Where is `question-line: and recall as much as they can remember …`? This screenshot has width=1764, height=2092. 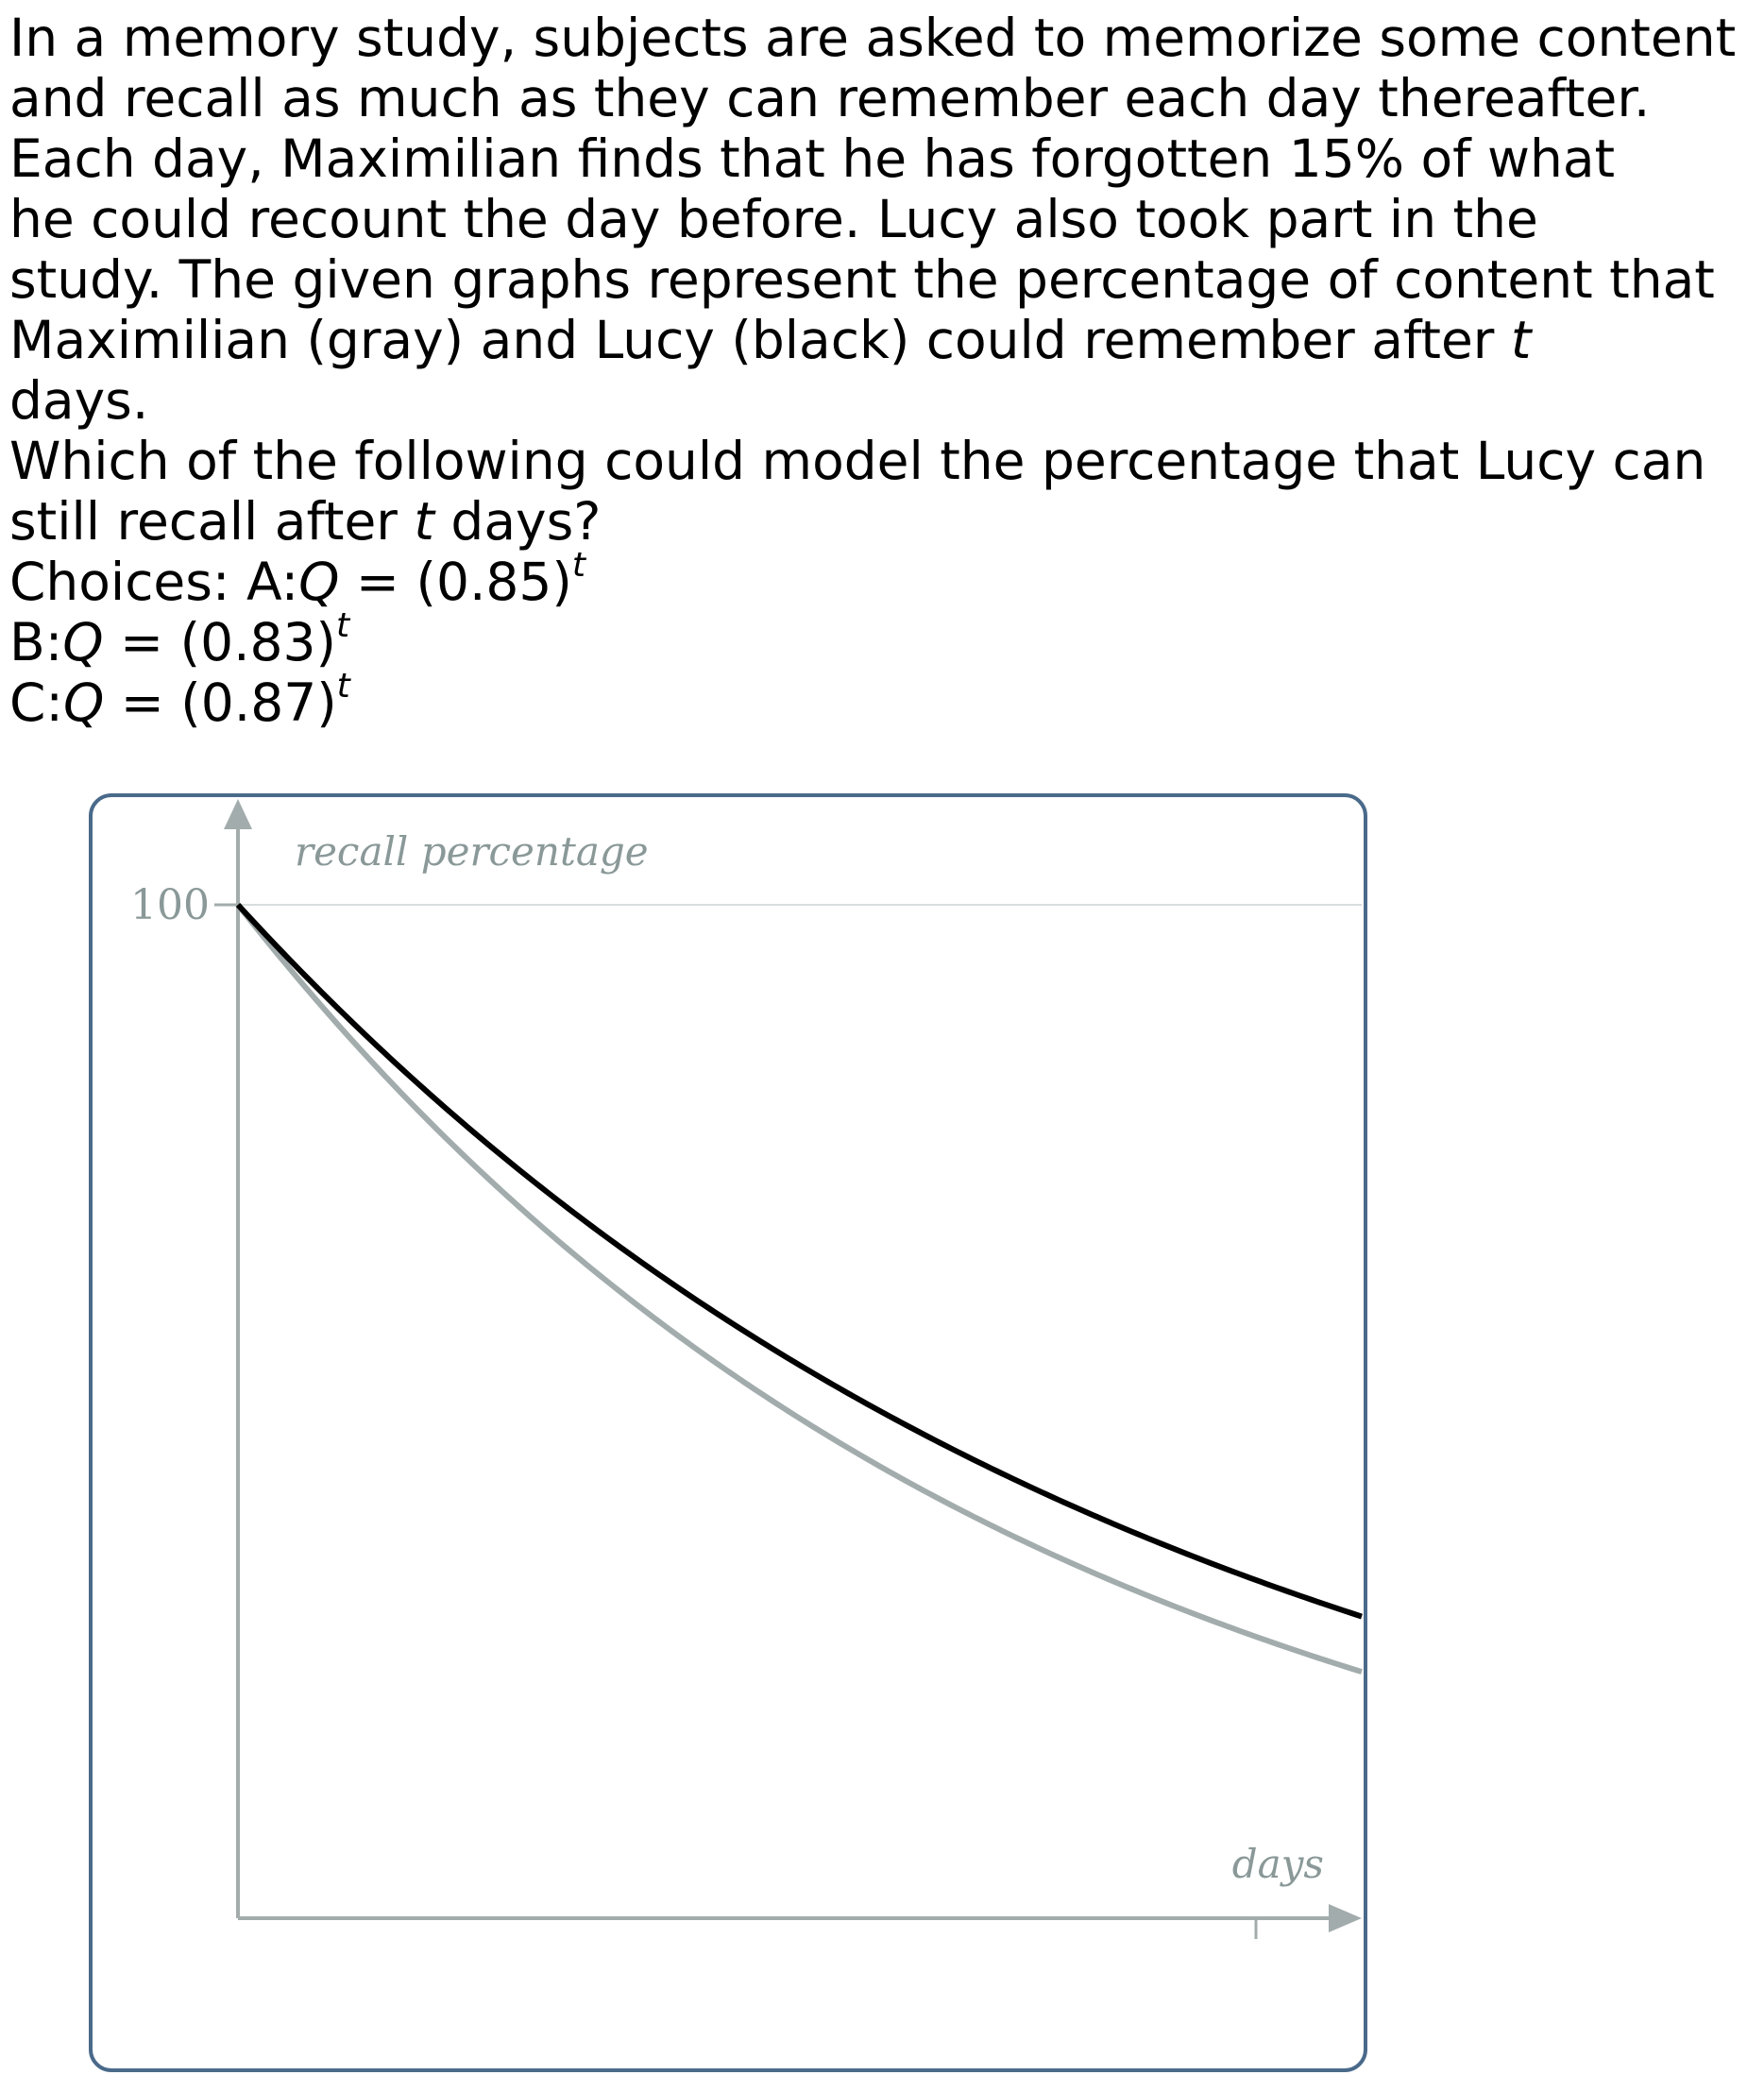
question-line: and recall as much as they can remember … is located at coordinates (830, 98).